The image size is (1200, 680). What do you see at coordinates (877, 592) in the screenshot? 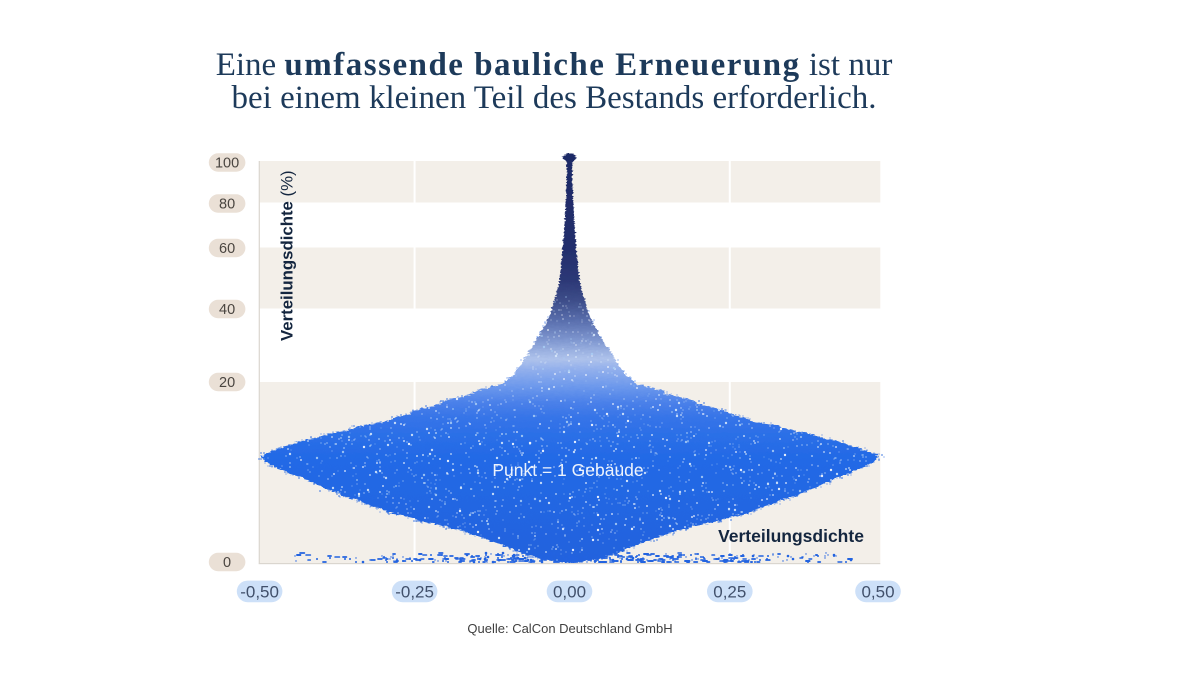
I see `svg-text: 0,50` at bounding box center [877, 592].